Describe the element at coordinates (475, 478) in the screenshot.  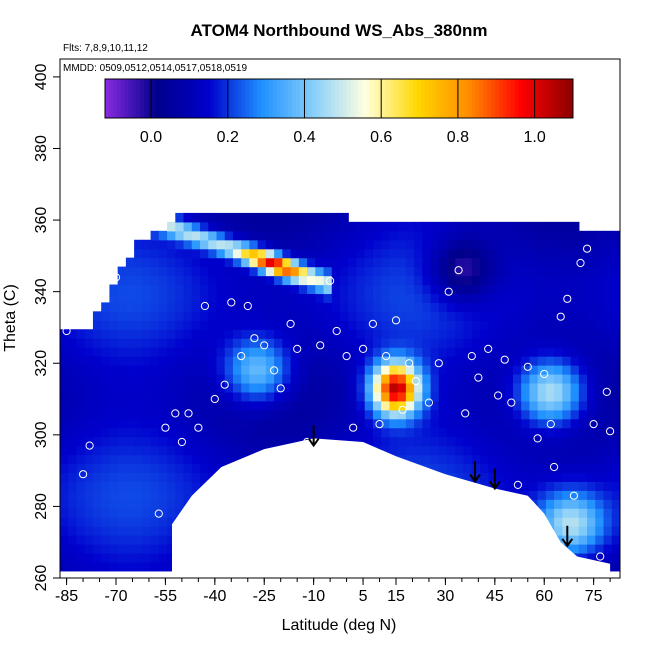
I see `arrow-head` at that location.